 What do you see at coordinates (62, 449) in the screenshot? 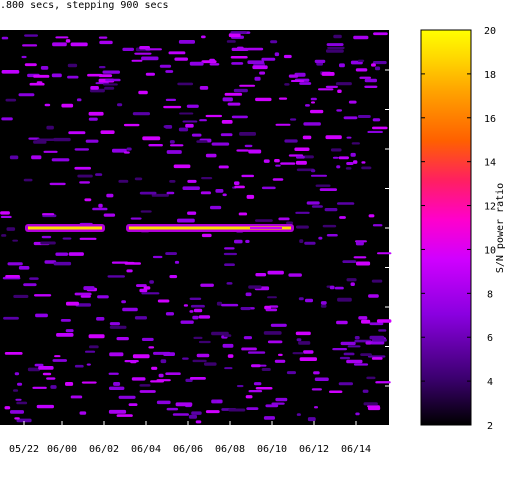
I see `x-tick-label: 06/00` at bounding box center [62, 449].